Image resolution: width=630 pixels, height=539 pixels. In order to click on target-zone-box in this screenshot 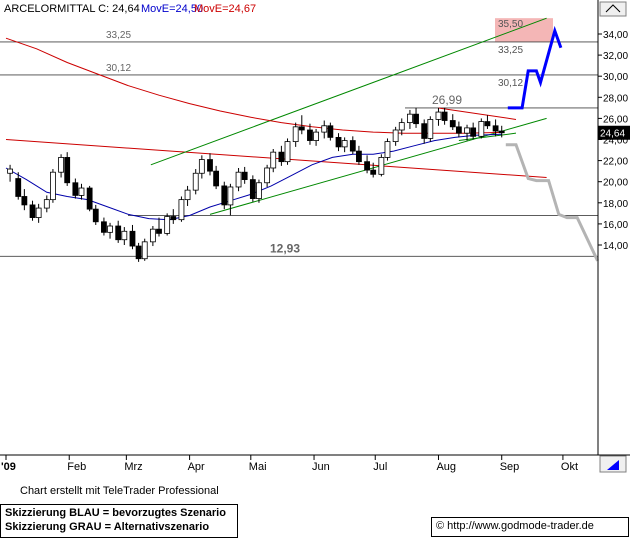, I will do `click(524, 30)`.